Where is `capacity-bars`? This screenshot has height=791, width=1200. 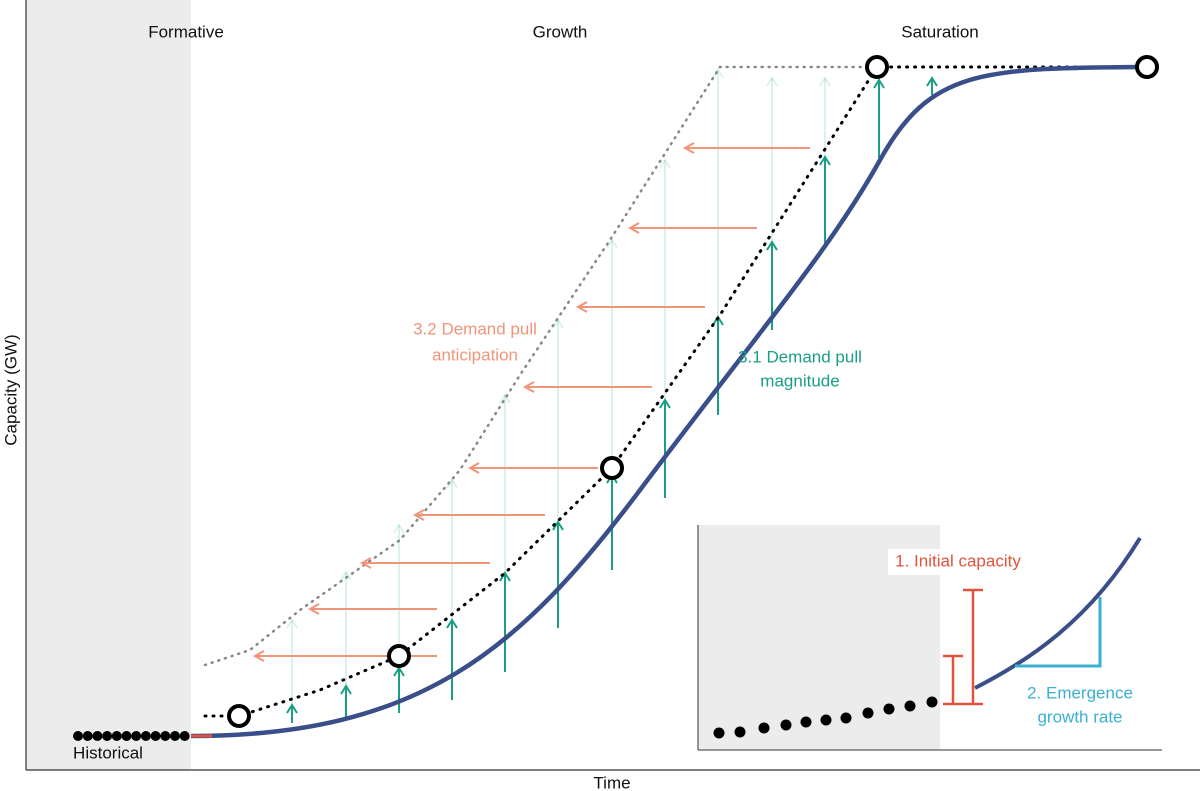 capacity-bars is located at coordinates (963, 647).